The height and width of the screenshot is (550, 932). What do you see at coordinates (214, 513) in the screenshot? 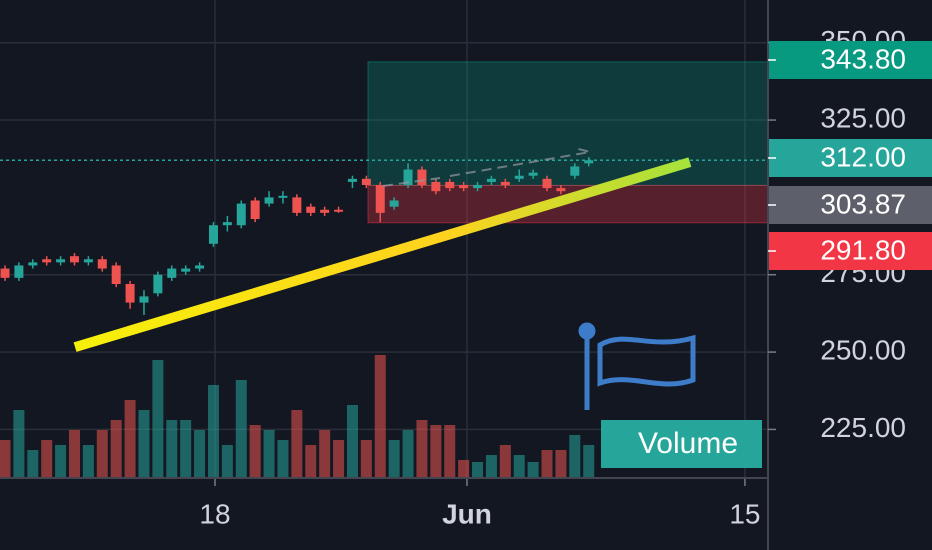
I see `x-tick-label: 18` at bounding box center [214, 513].